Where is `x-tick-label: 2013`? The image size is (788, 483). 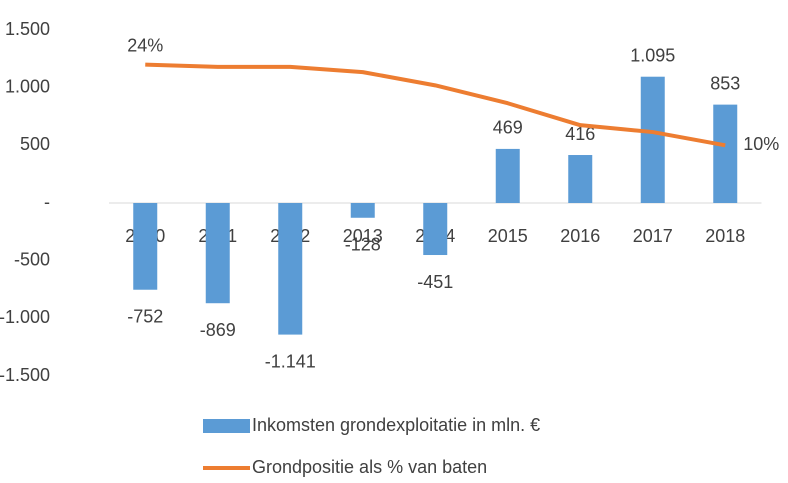 x-tick-label: 2013 is located at coordinates (363, 236).